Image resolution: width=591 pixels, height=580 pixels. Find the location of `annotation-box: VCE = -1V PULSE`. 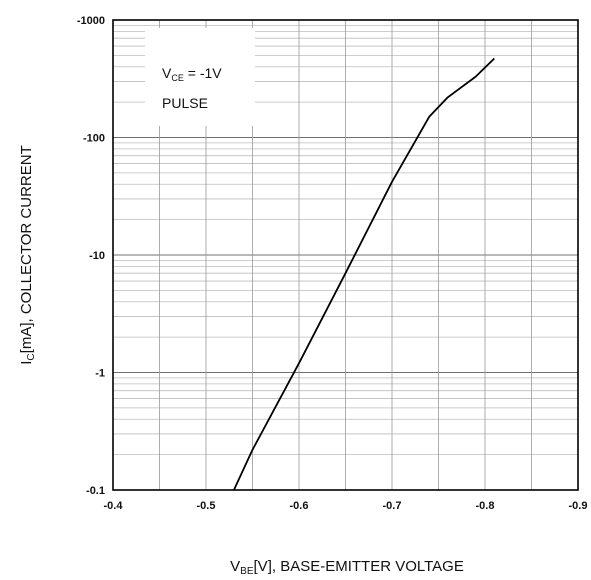

annotation-box: VCE = -1V PULSE is located at coordinates (200, 77).